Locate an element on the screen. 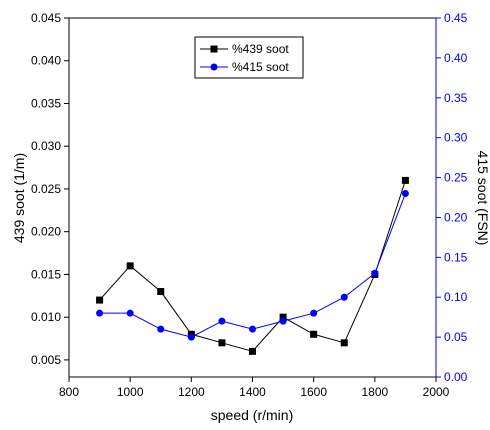  y-right-tick-label: 0.20 is located at coordinates (456, 217).